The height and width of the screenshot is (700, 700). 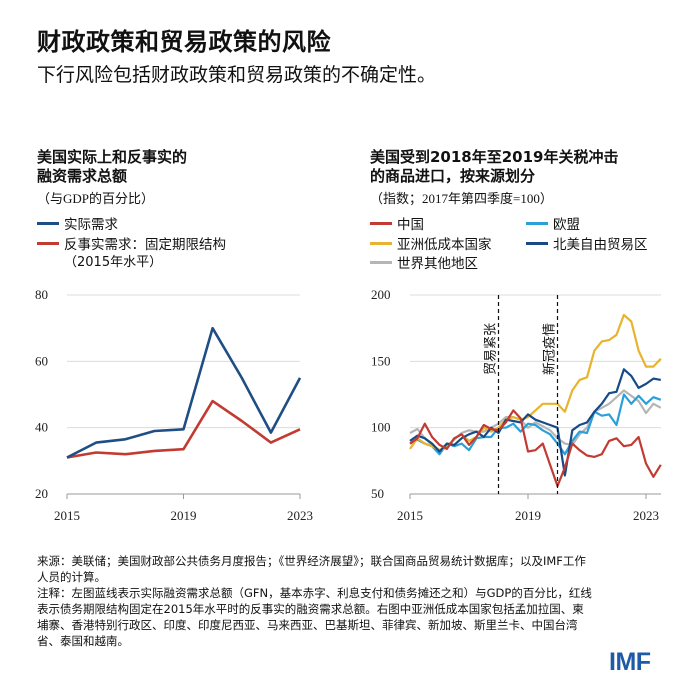 I want to click on y-tick-label: 20, so click(x=41, y=493).